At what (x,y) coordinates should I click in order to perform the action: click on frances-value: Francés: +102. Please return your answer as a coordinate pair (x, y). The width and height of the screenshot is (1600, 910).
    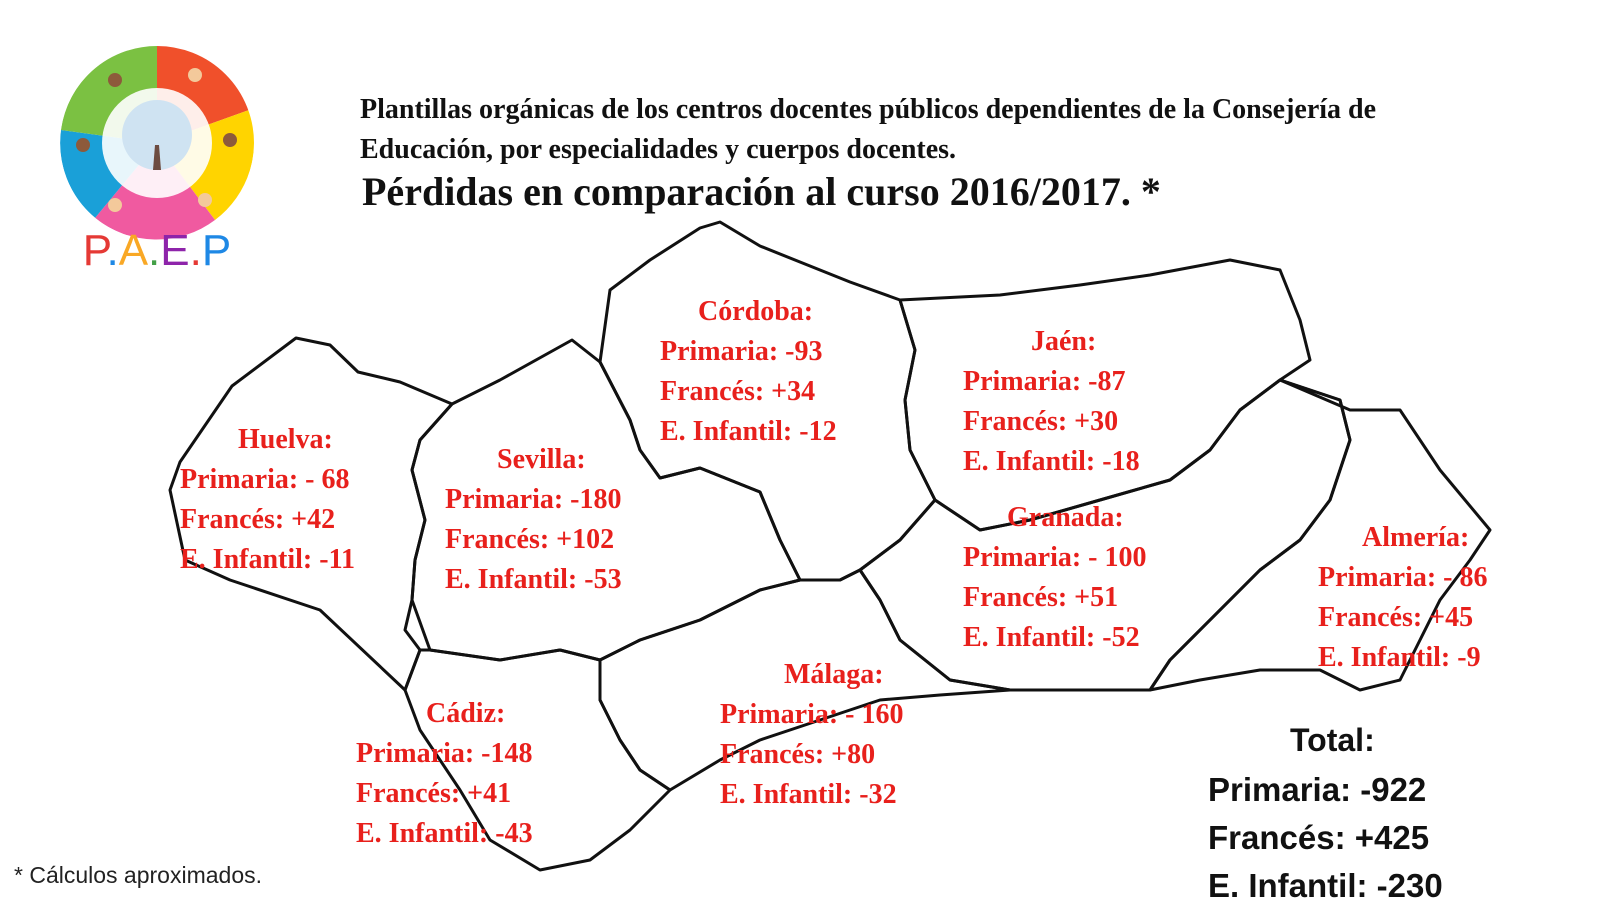
    Looking at the image, I should click on (530, 539).